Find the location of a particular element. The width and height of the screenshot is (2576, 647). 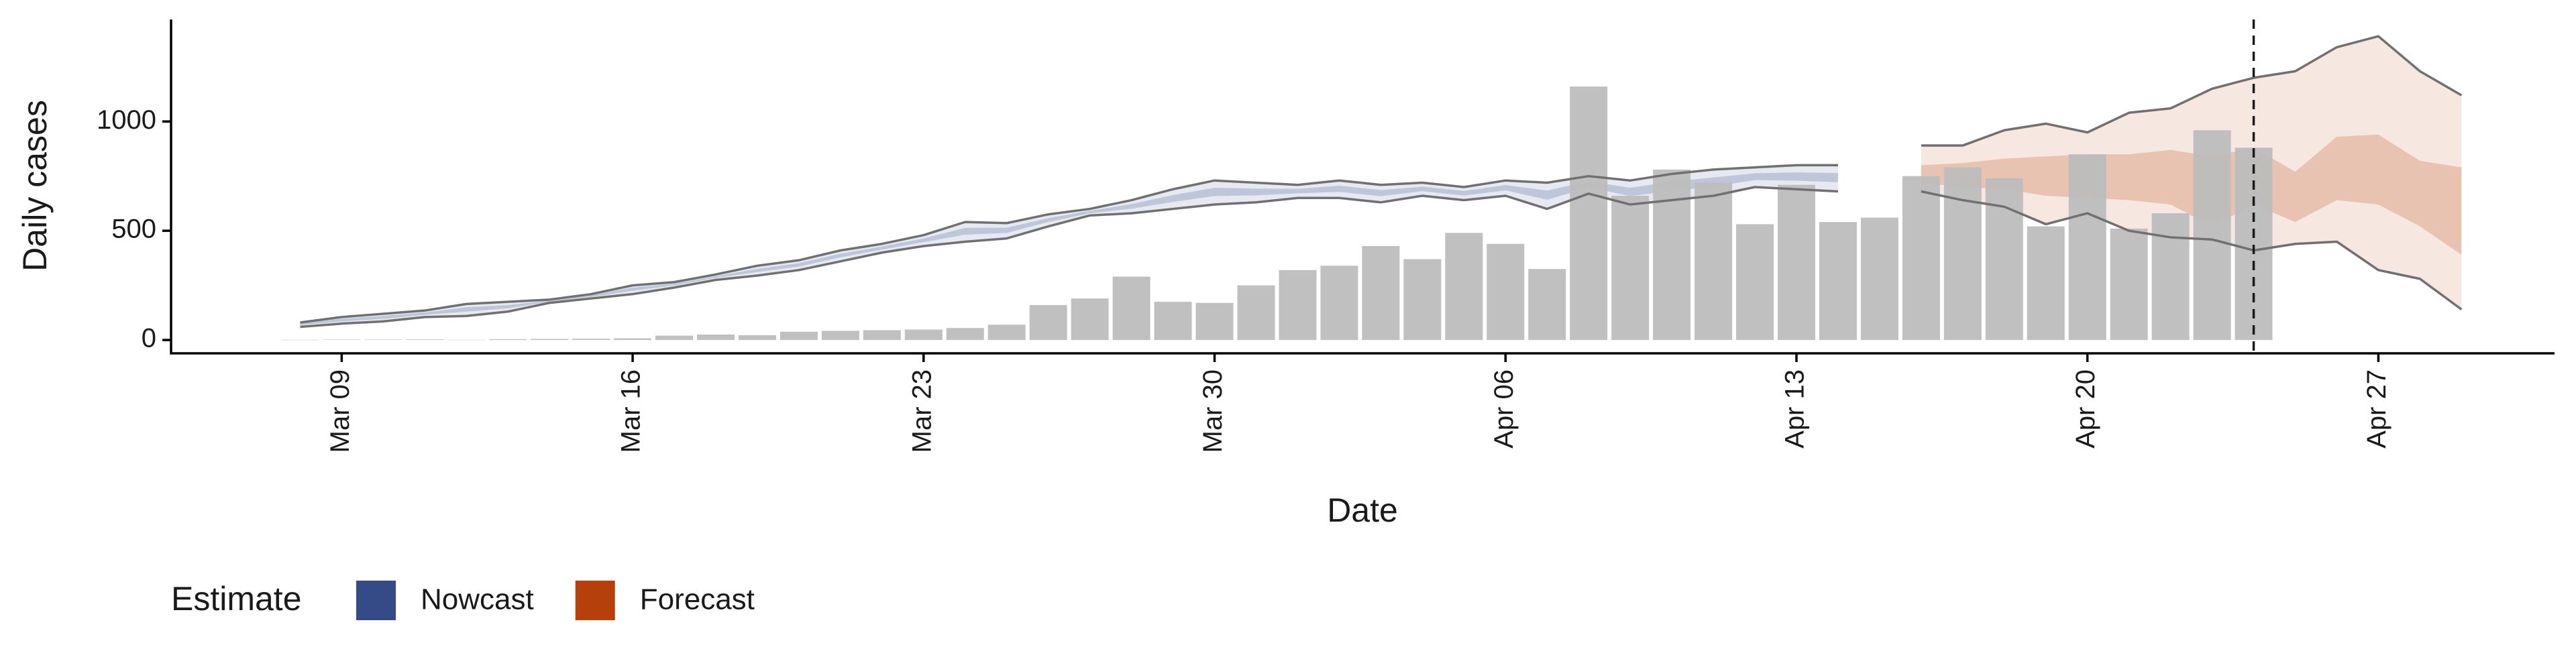

x-tick-label: Apr 06 is located at coordinates (1504, 409).